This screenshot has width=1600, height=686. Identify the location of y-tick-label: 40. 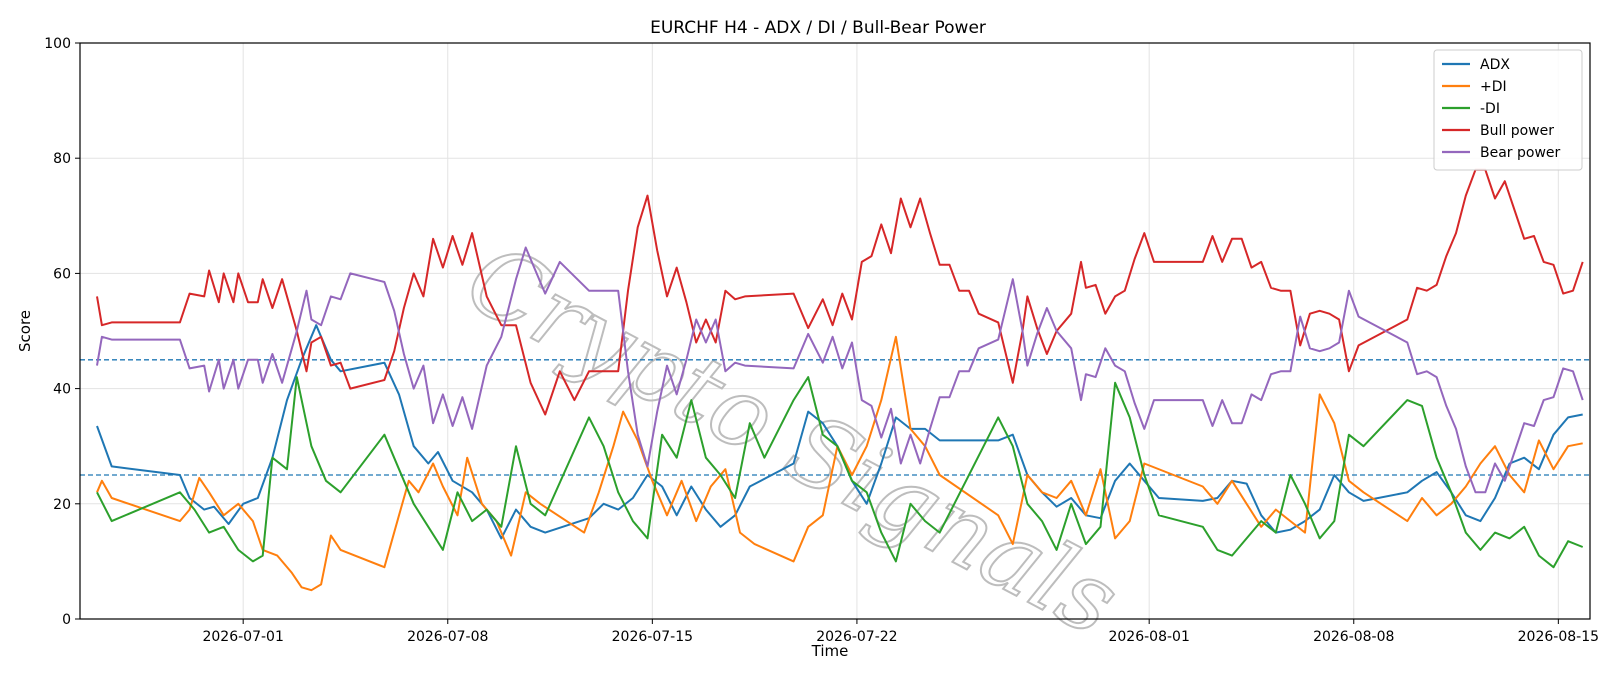
(62, 390).